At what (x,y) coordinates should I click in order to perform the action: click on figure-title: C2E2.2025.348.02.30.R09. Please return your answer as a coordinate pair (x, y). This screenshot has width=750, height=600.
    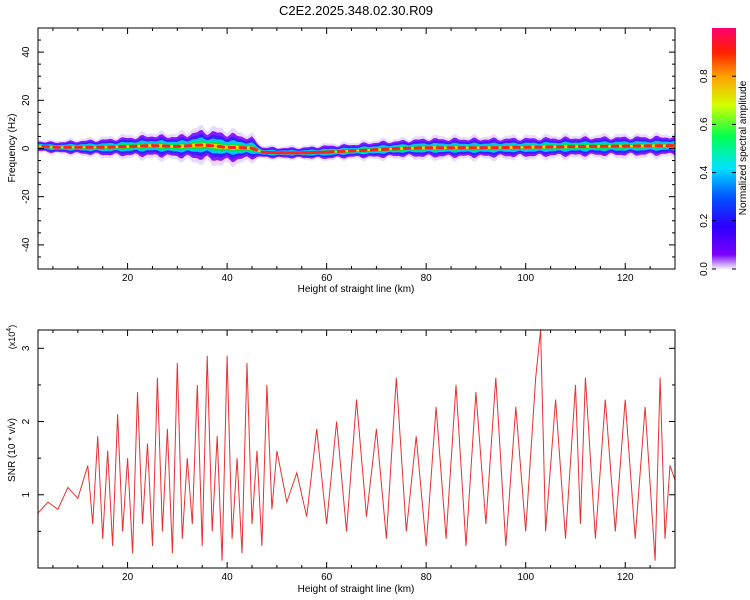
    Looking at the image, I should click on (356, 10).